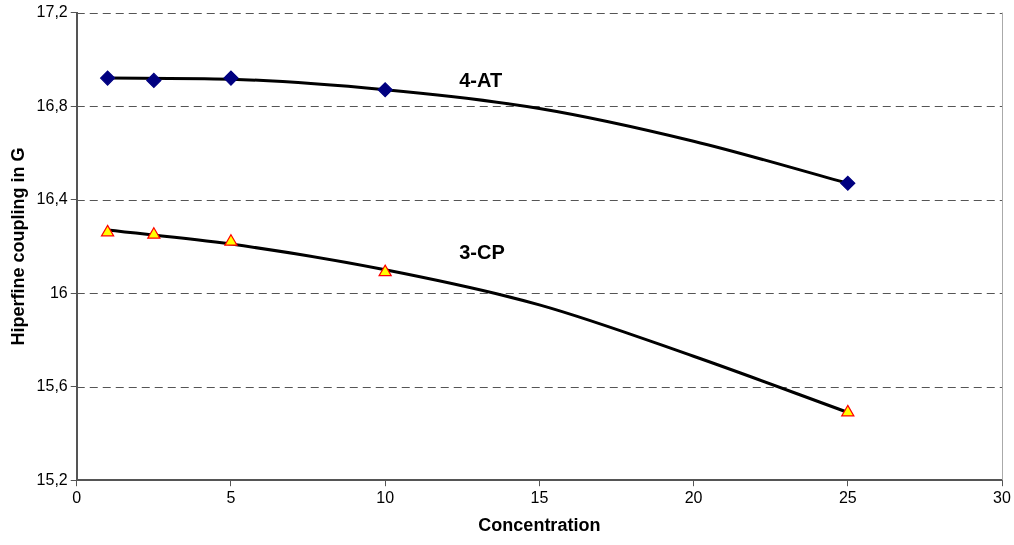  What do you see at coordinates (481, 80) in the screenshot?
I see `series-label: 4-AT` at bounding box center [481, 80].